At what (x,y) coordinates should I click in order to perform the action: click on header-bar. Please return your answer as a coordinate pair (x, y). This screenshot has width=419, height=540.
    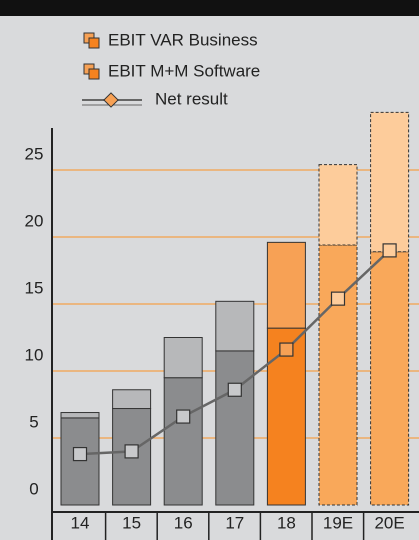
    Looking at the image, I should click on (209, 8).